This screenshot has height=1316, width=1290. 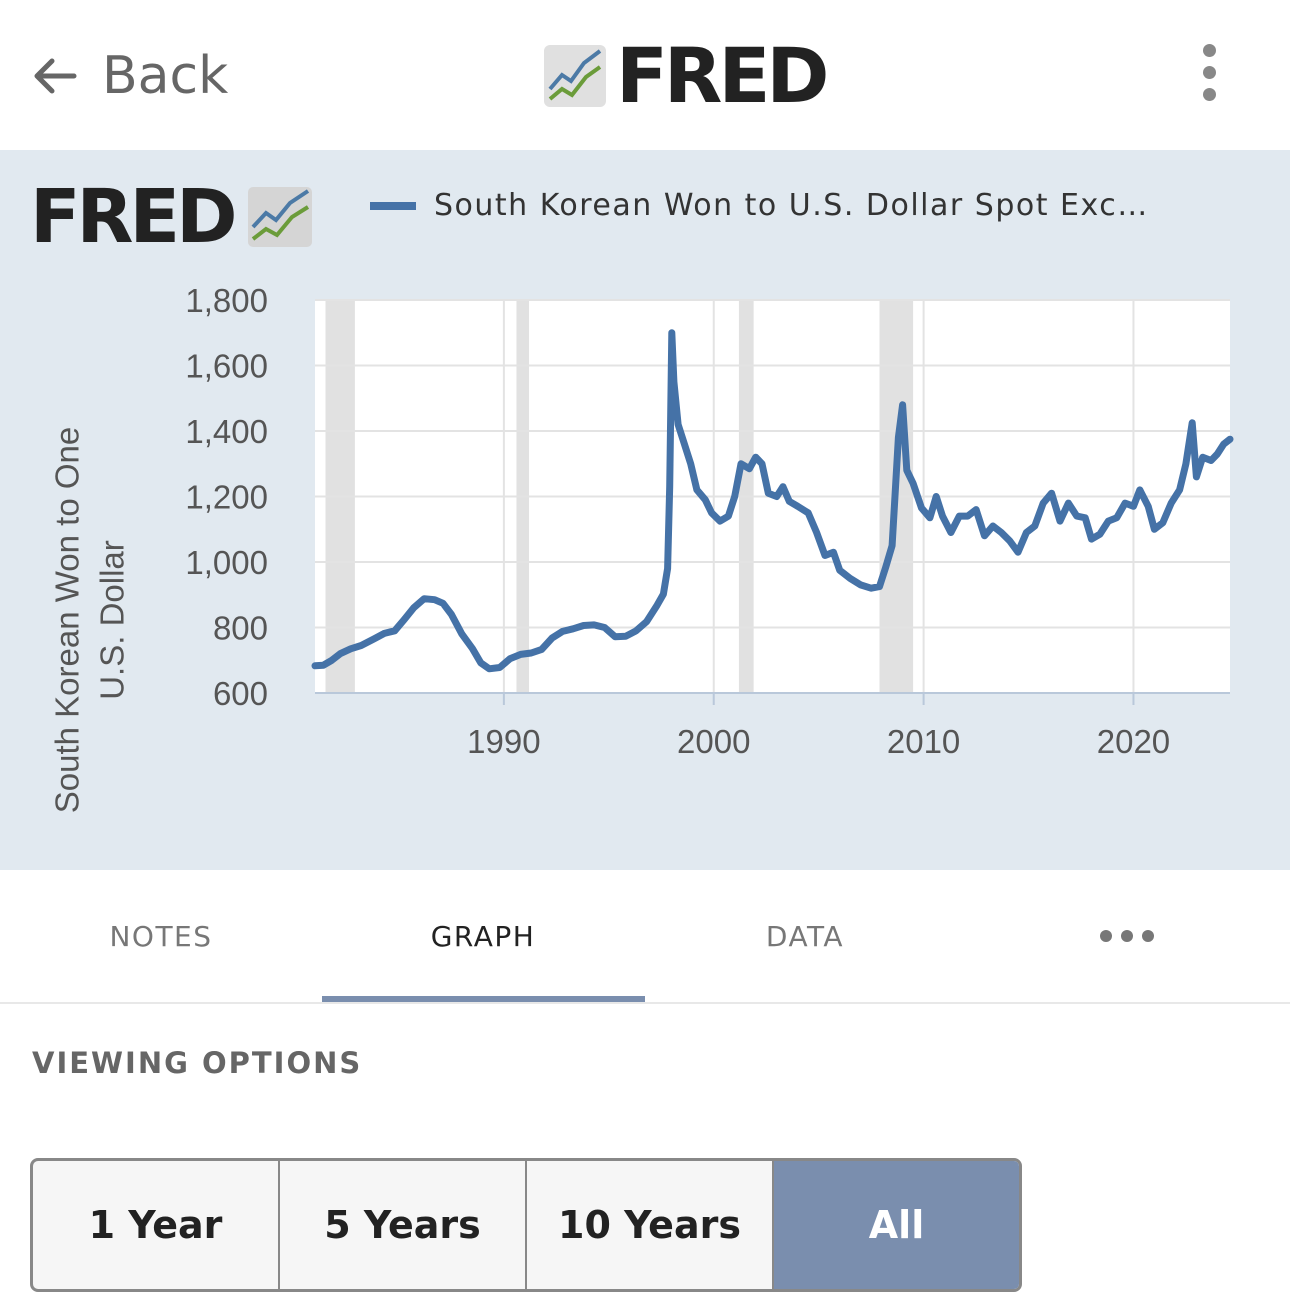 I want to click on legend-swatch, so click(x=393, y=205).